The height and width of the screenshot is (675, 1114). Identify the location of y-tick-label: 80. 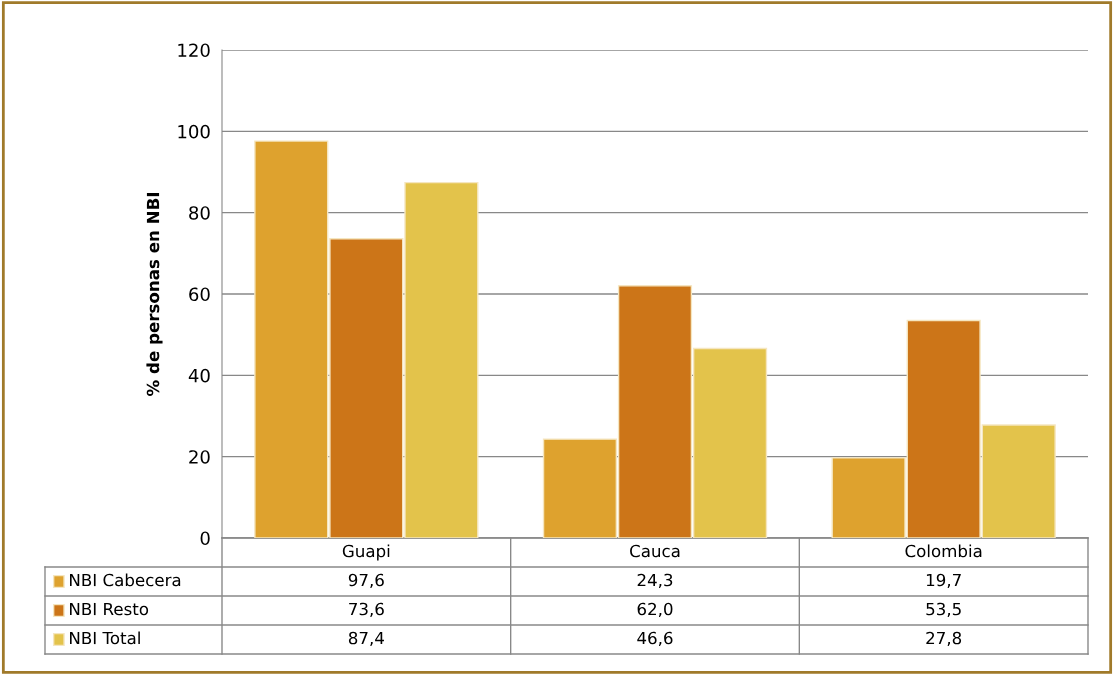
(199, 213).